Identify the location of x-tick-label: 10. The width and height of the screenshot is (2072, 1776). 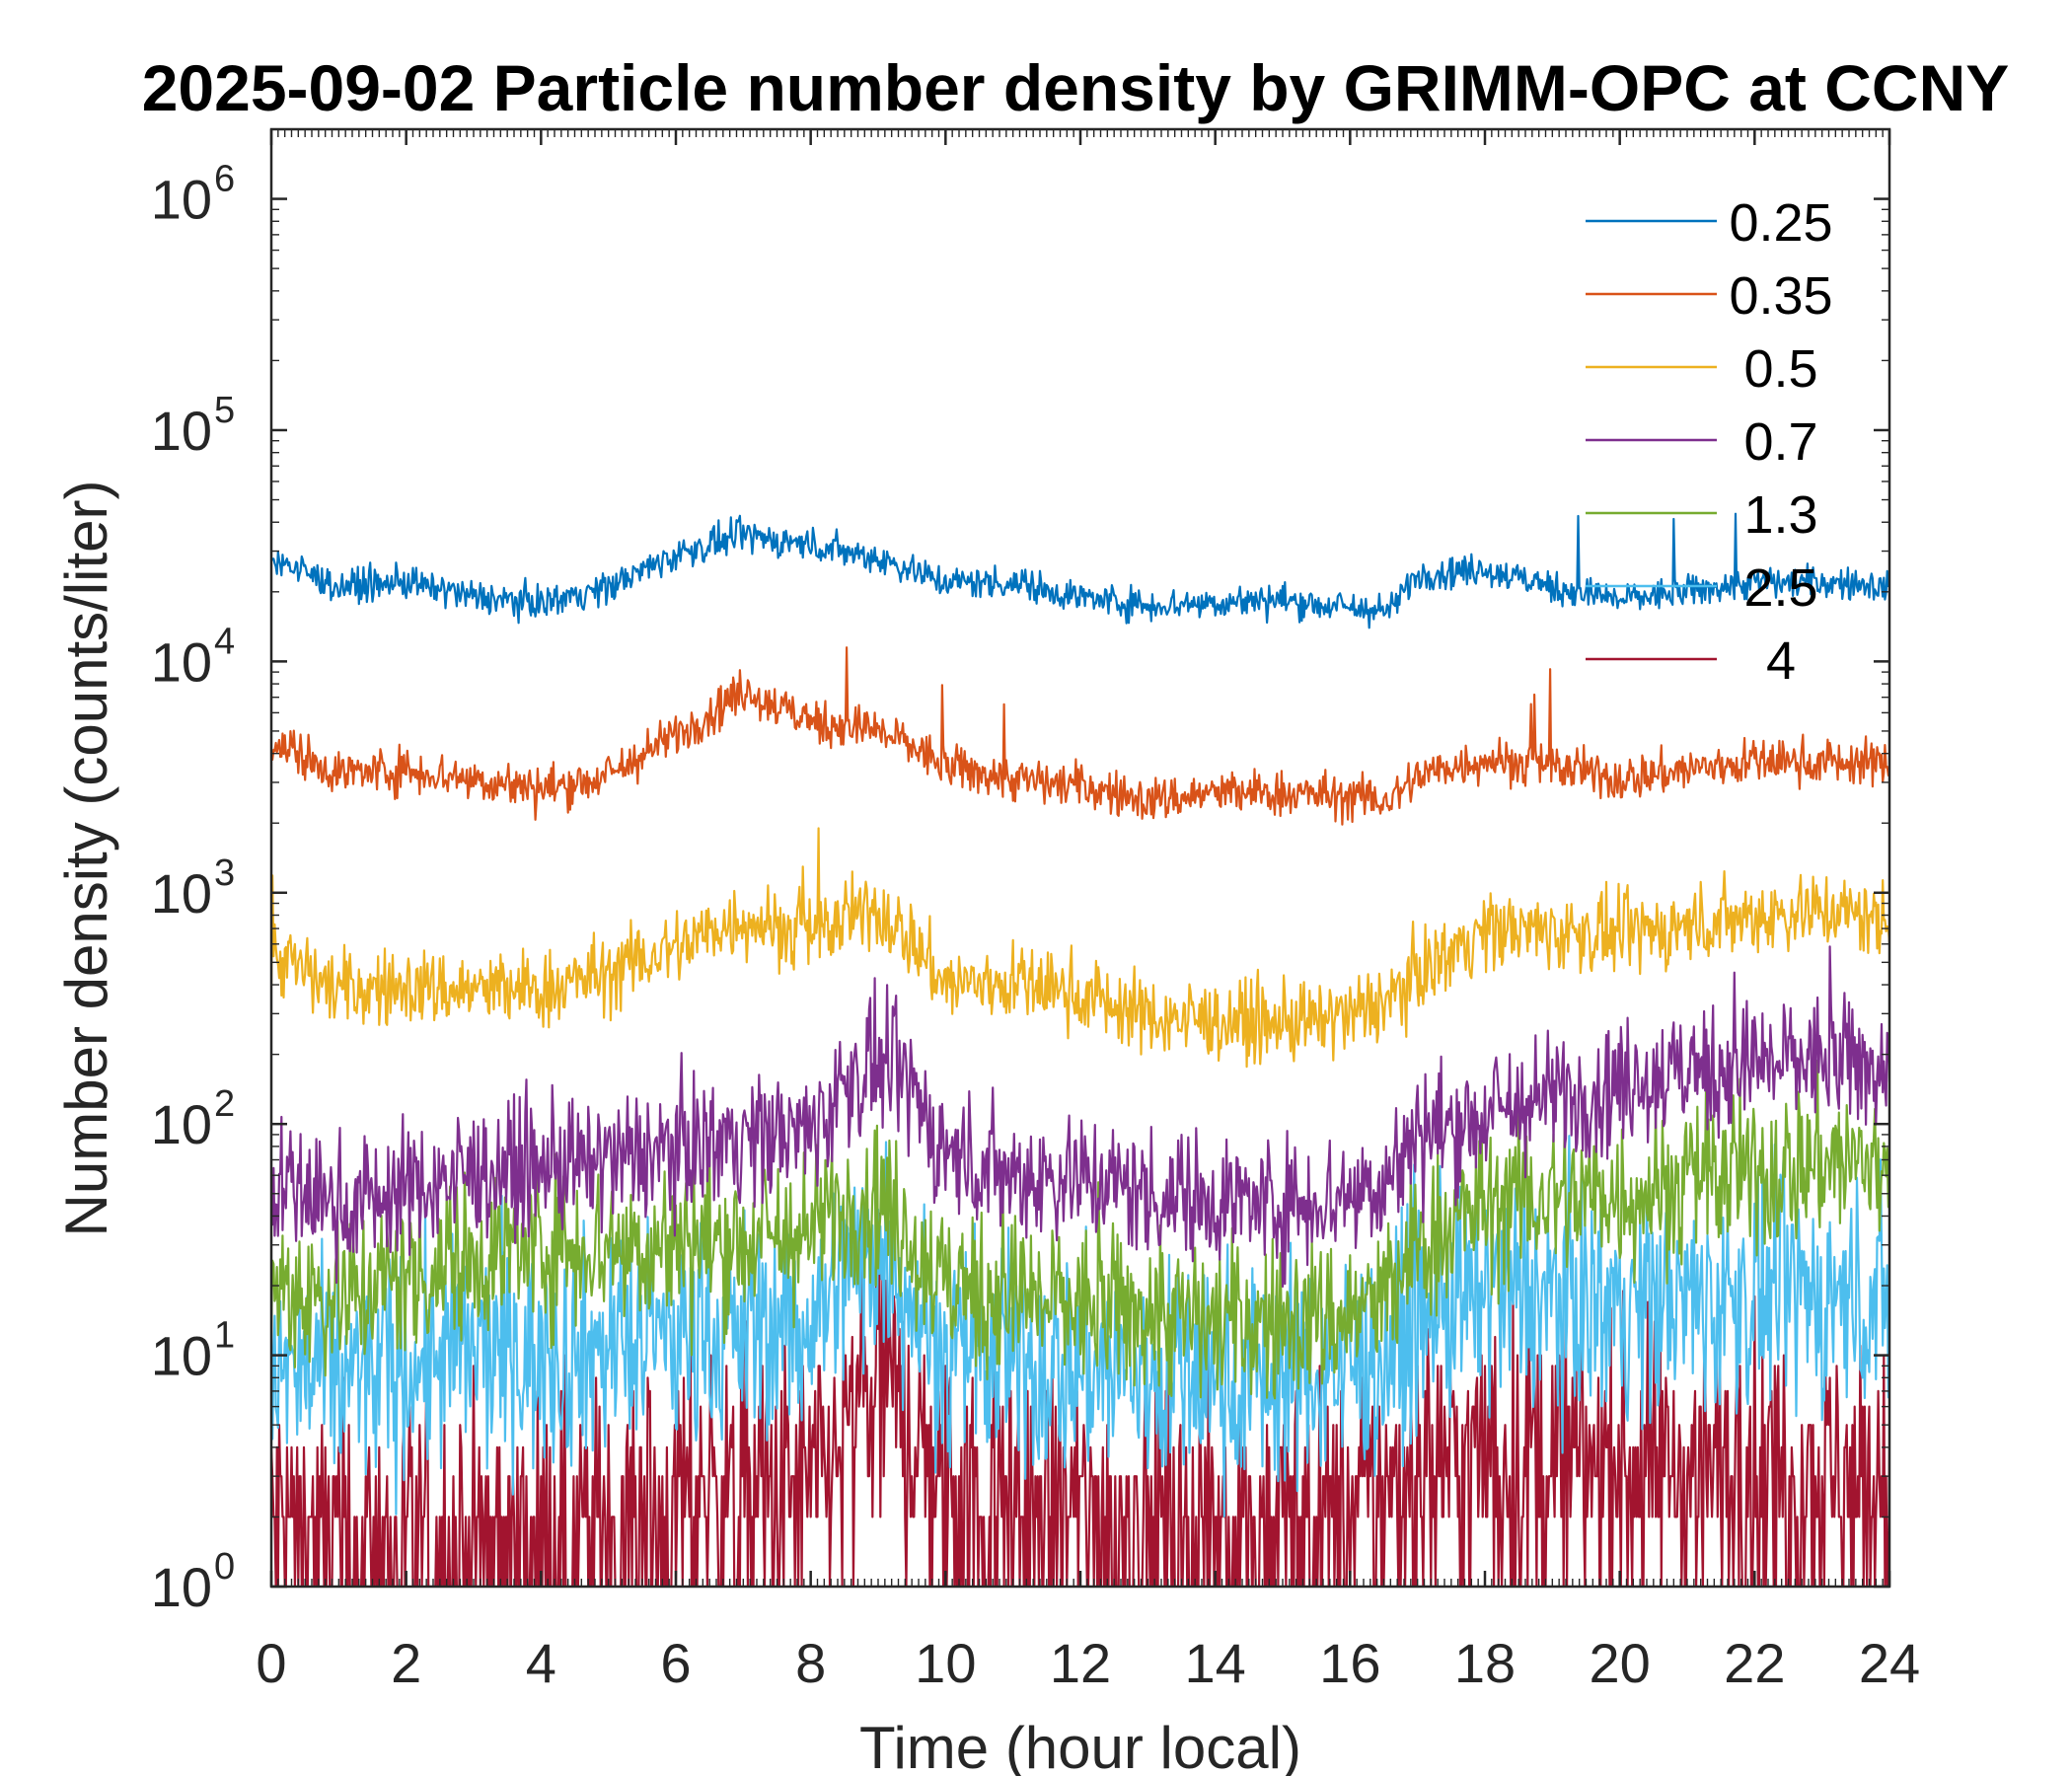
(946, 1663).